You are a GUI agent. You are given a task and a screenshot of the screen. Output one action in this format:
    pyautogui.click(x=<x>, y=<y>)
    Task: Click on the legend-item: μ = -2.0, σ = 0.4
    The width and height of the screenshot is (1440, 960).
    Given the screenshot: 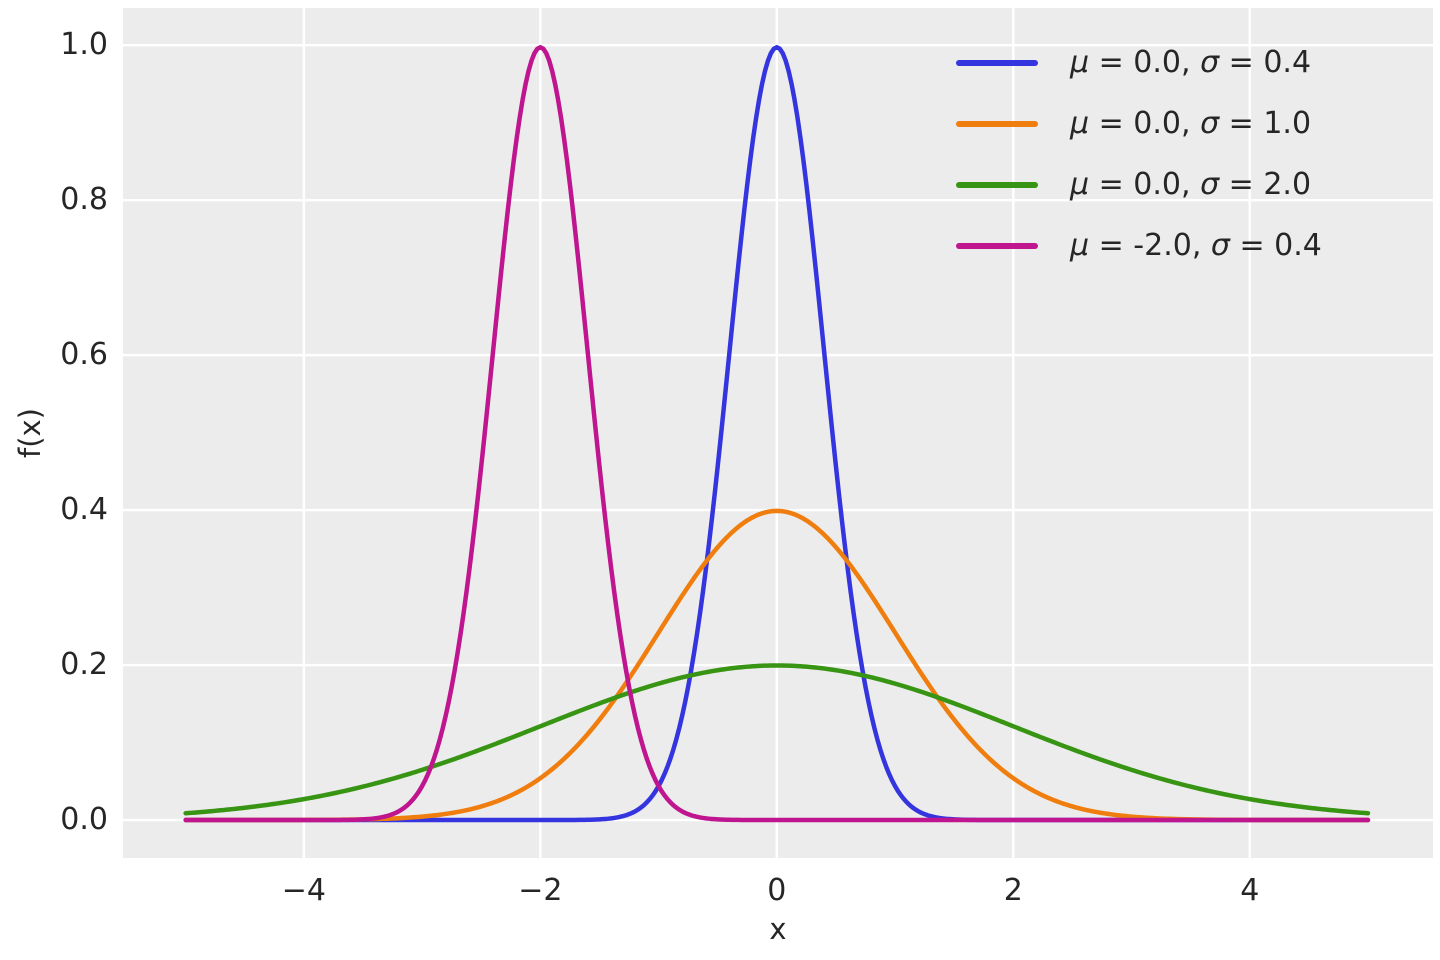 What is the action you would take?
    pyautogui.click(x=1139, y=245)
    